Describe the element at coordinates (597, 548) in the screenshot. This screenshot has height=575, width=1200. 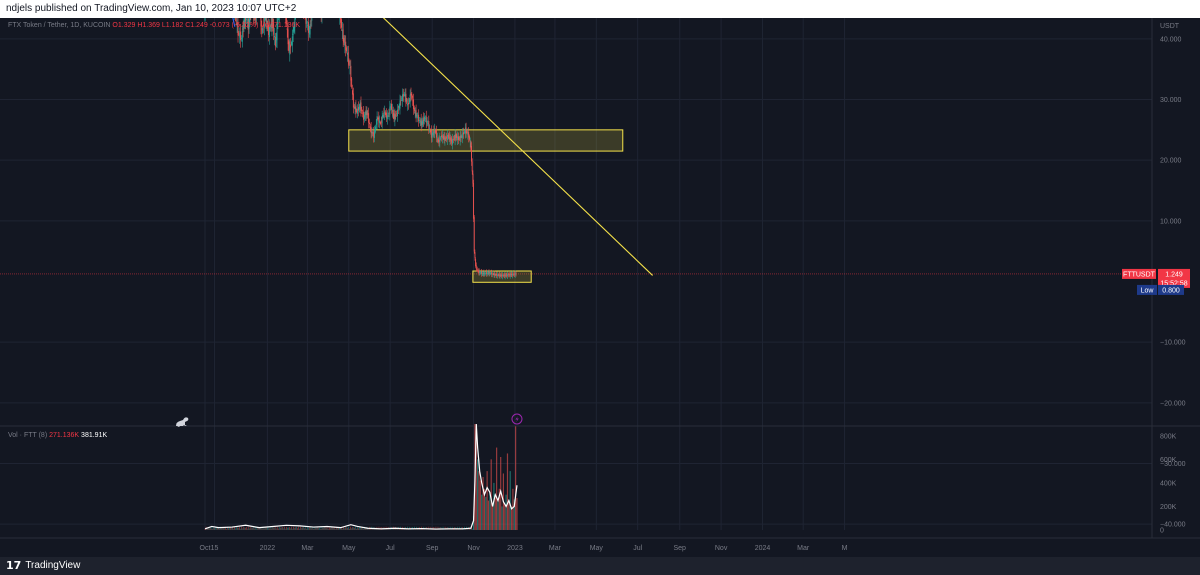
I see `time-axis-label: May` at that location.